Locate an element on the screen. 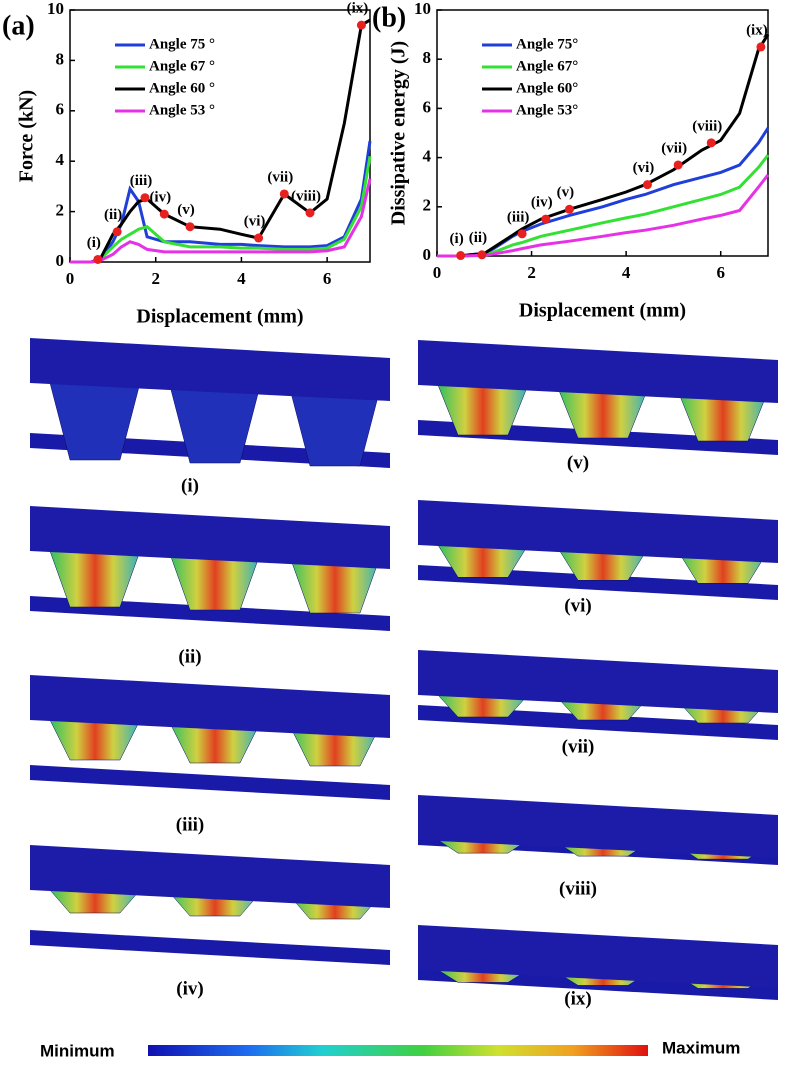  legend-label: Angle 60° is located at coordinates (547, 88).